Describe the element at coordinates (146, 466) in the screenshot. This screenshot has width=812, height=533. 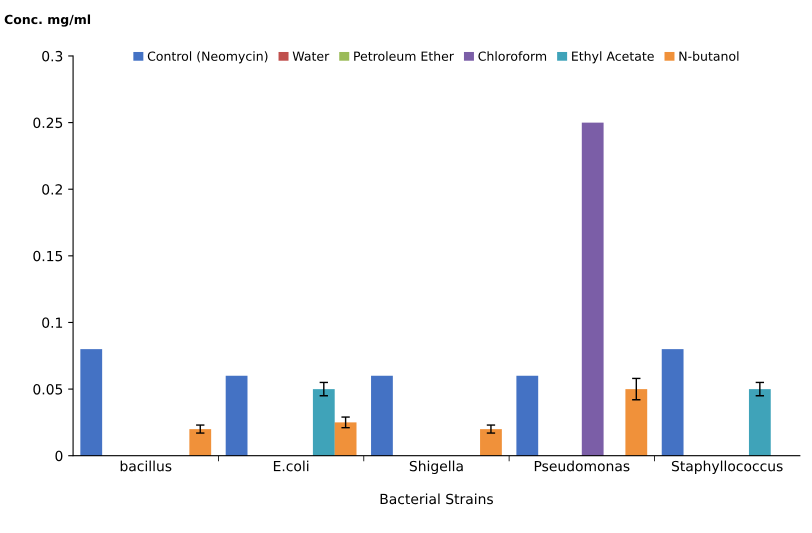
I see `x-tick-label: bacillus` at that location.